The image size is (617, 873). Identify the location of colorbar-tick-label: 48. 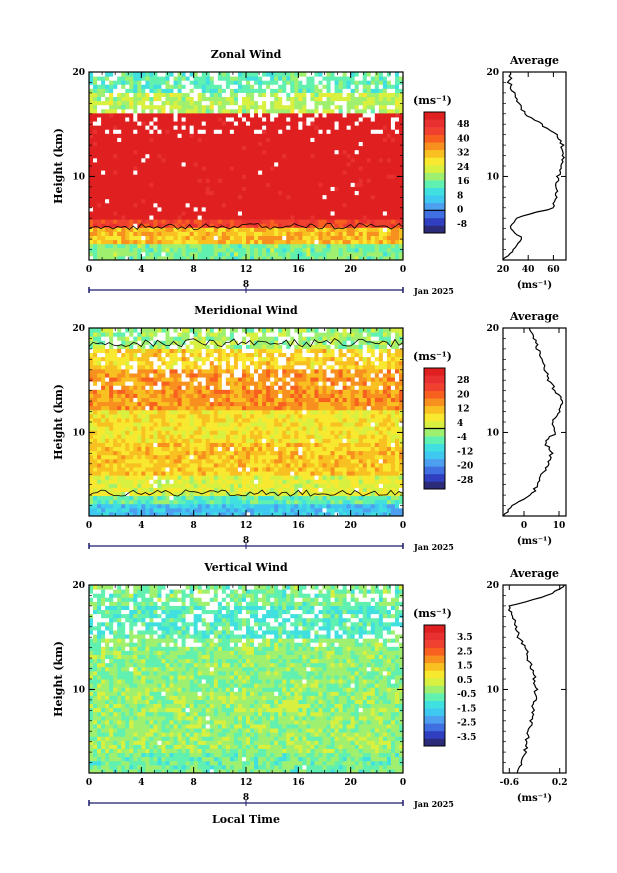
(463, 125).